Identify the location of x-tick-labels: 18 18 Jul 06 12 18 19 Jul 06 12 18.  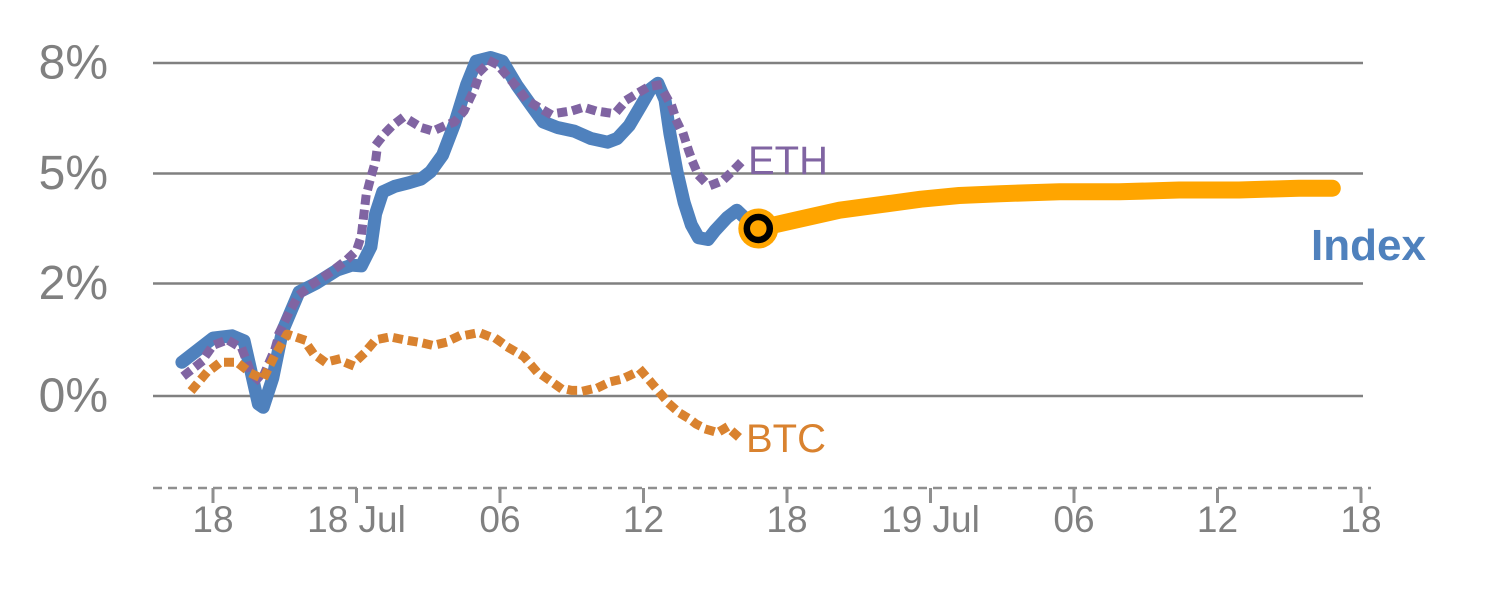
(786, 519).